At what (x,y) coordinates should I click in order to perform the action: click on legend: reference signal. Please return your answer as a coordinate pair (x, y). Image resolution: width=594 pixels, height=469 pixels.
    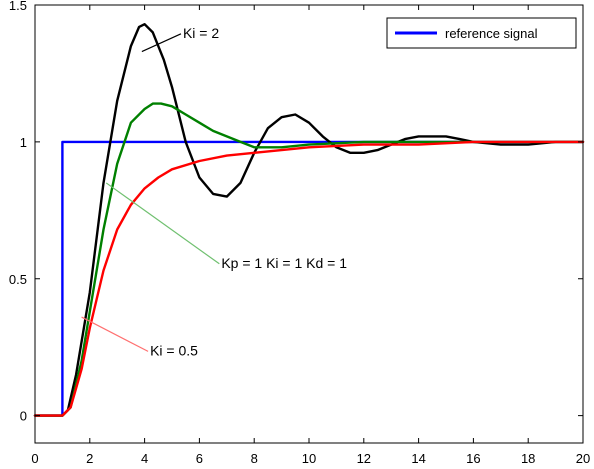
    Looking at the image, I should click on (481, 33).